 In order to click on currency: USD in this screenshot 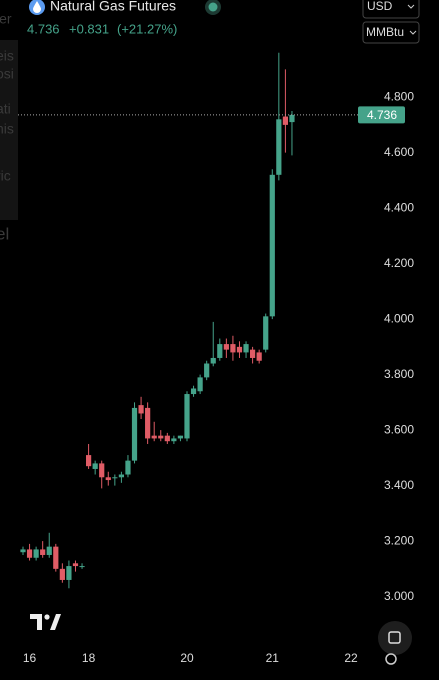, I will do `click(380, 6)`.